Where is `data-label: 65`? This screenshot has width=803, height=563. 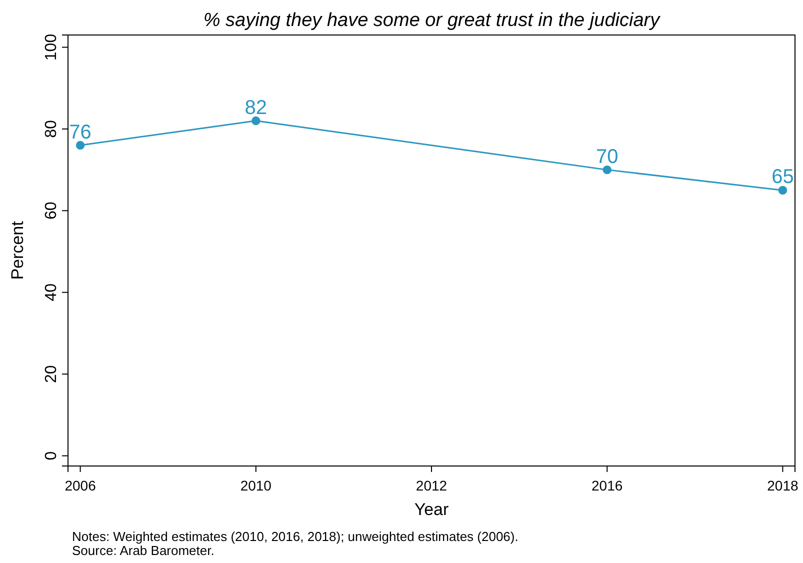 data-label: 65 is located at coordinates (783, 177).